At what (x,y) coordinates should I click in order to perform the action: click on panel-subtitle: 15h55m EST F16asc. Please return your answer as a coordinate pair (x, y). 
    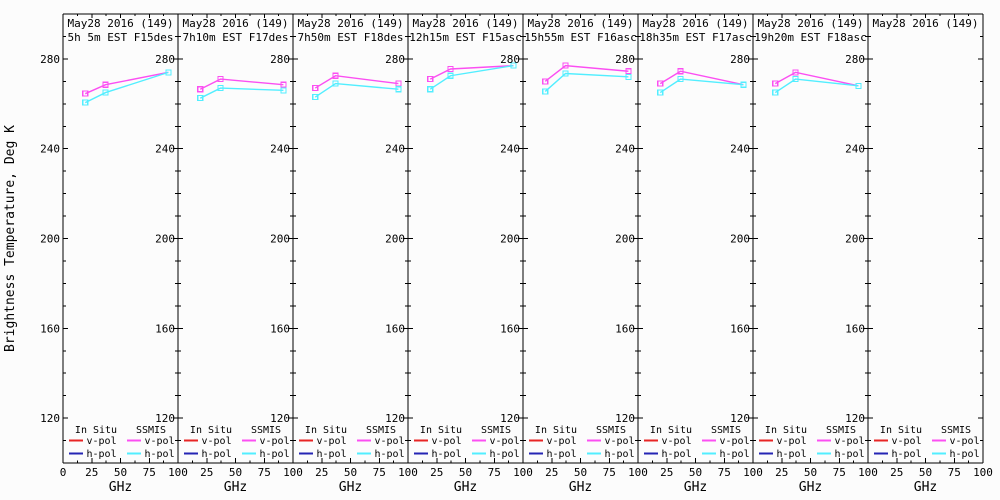
    Looking at the image, I should click on (580, 37).